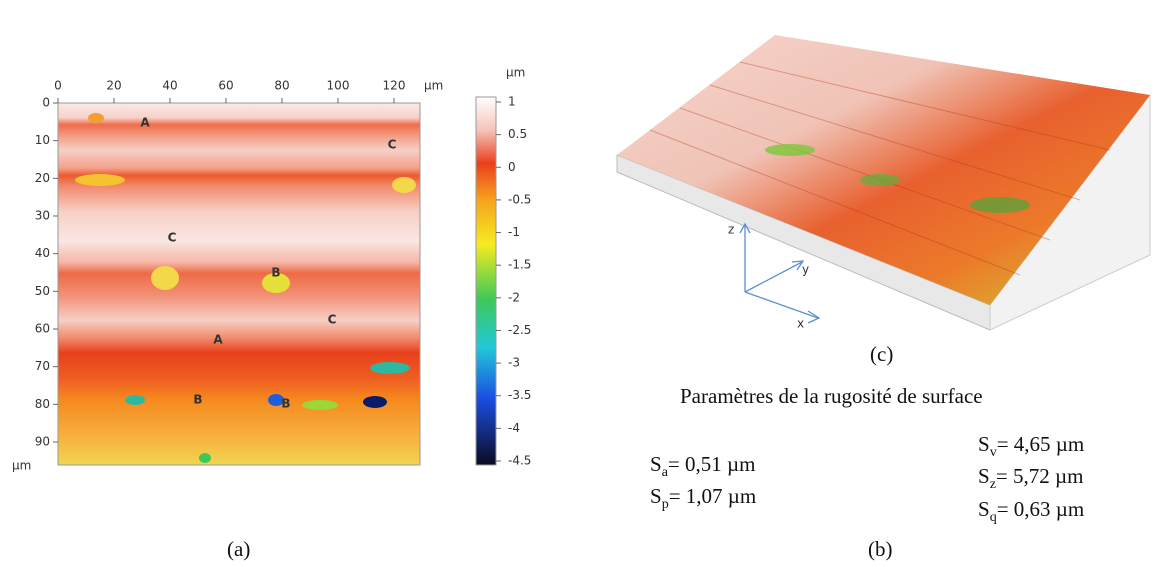  What do you see at coordinates (992, 485) in the screenshot?
I see `parameter-subscript: z` at bounding box center [992, 485].